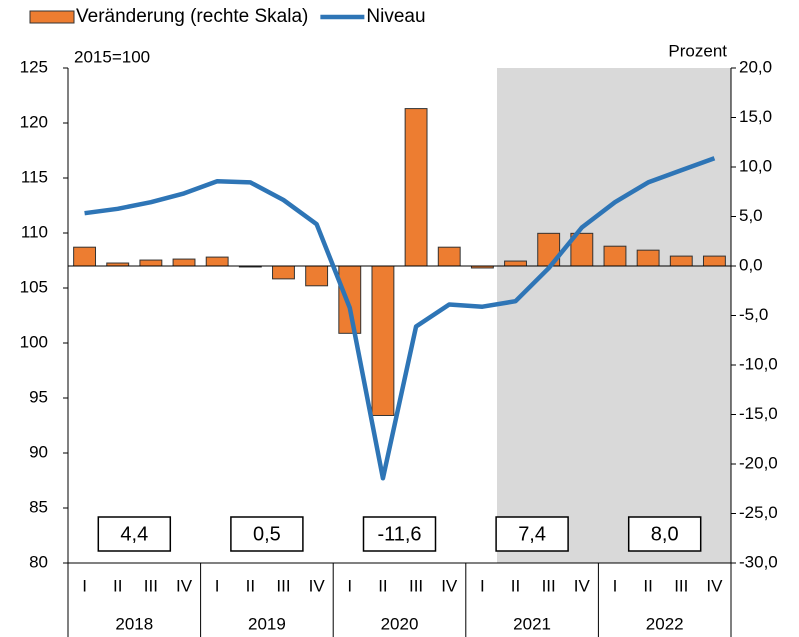 This screenshot has width=799, height=637. I want to click on legend-label: Veränderung (rechte Skala), so click(192, 16).